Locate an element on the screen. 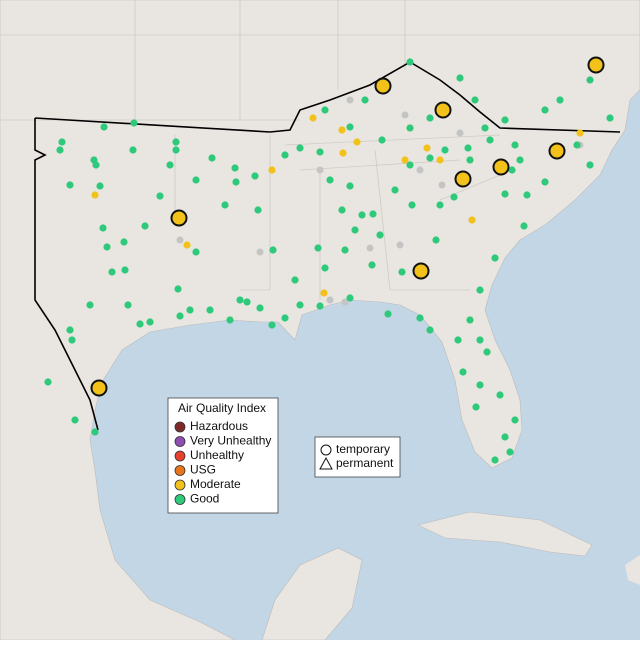 The height and width of the screenshot is (645, 640). legend-label: temporary is located at coordinates (363, 449).